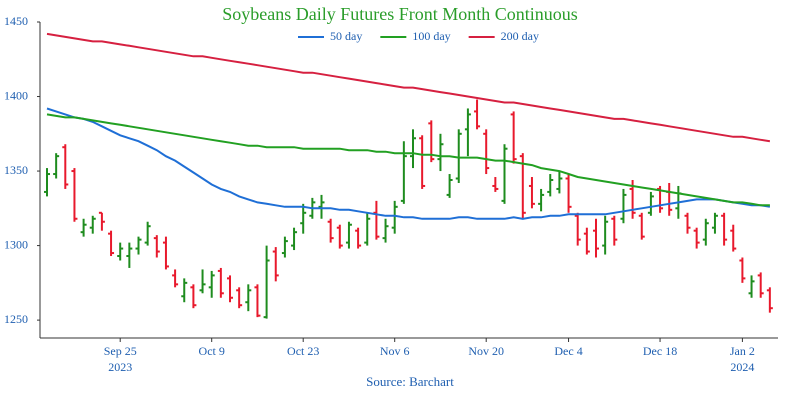 The height and width of the screenshot is (405, 800). Describe the element at coordinates (16, 170) in the screenshot. I see `y-tick-label: 1350` at that location.